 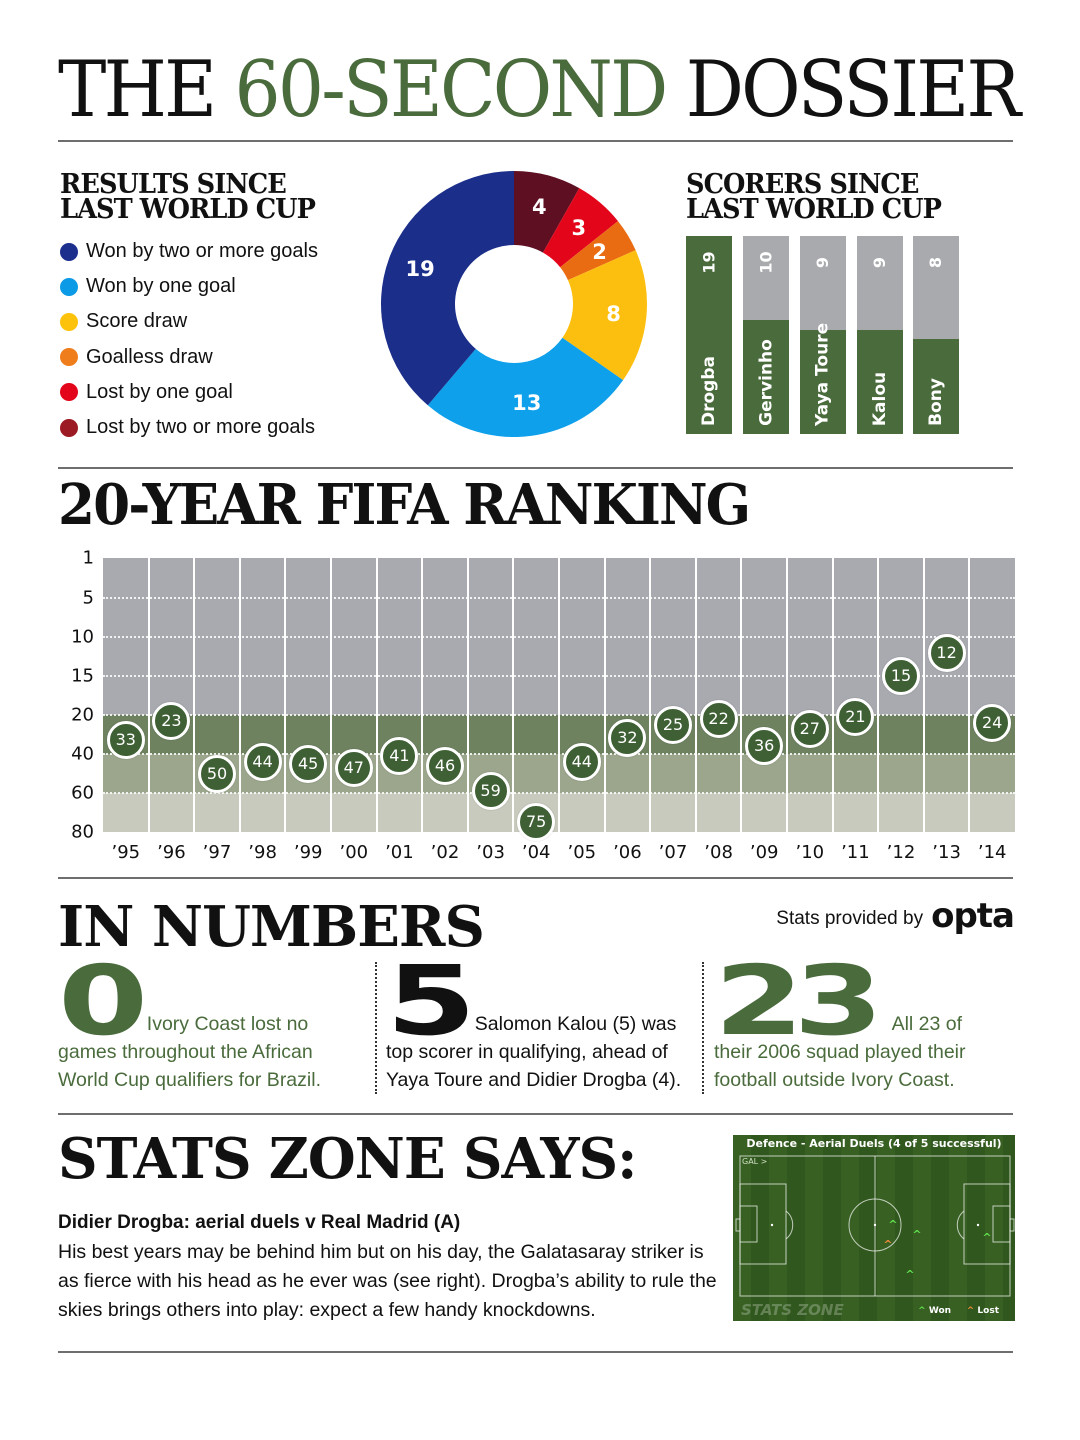 I want to click on ranking-data-point: 33, so click(x=125, y=740).